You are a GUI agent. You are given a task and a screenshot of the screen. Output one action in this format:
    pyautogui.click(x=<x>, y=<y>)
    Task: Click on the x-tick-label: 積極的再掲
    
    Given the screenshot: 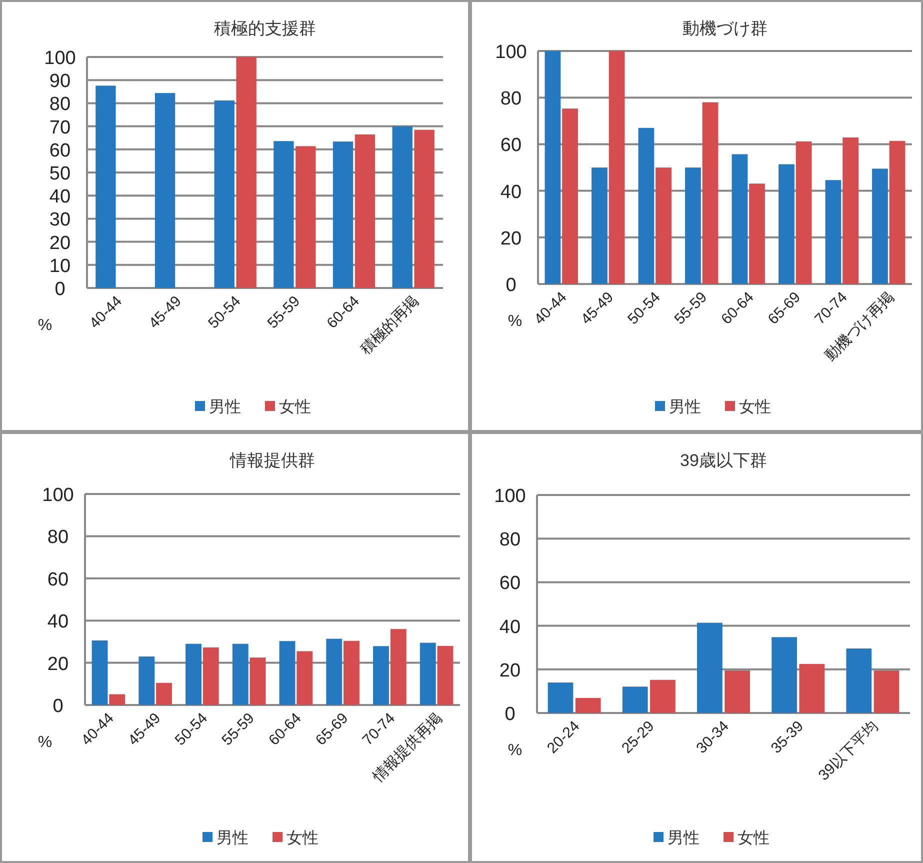 What is the action you would take?
    pyautogui.click(x=389, y=325)
    